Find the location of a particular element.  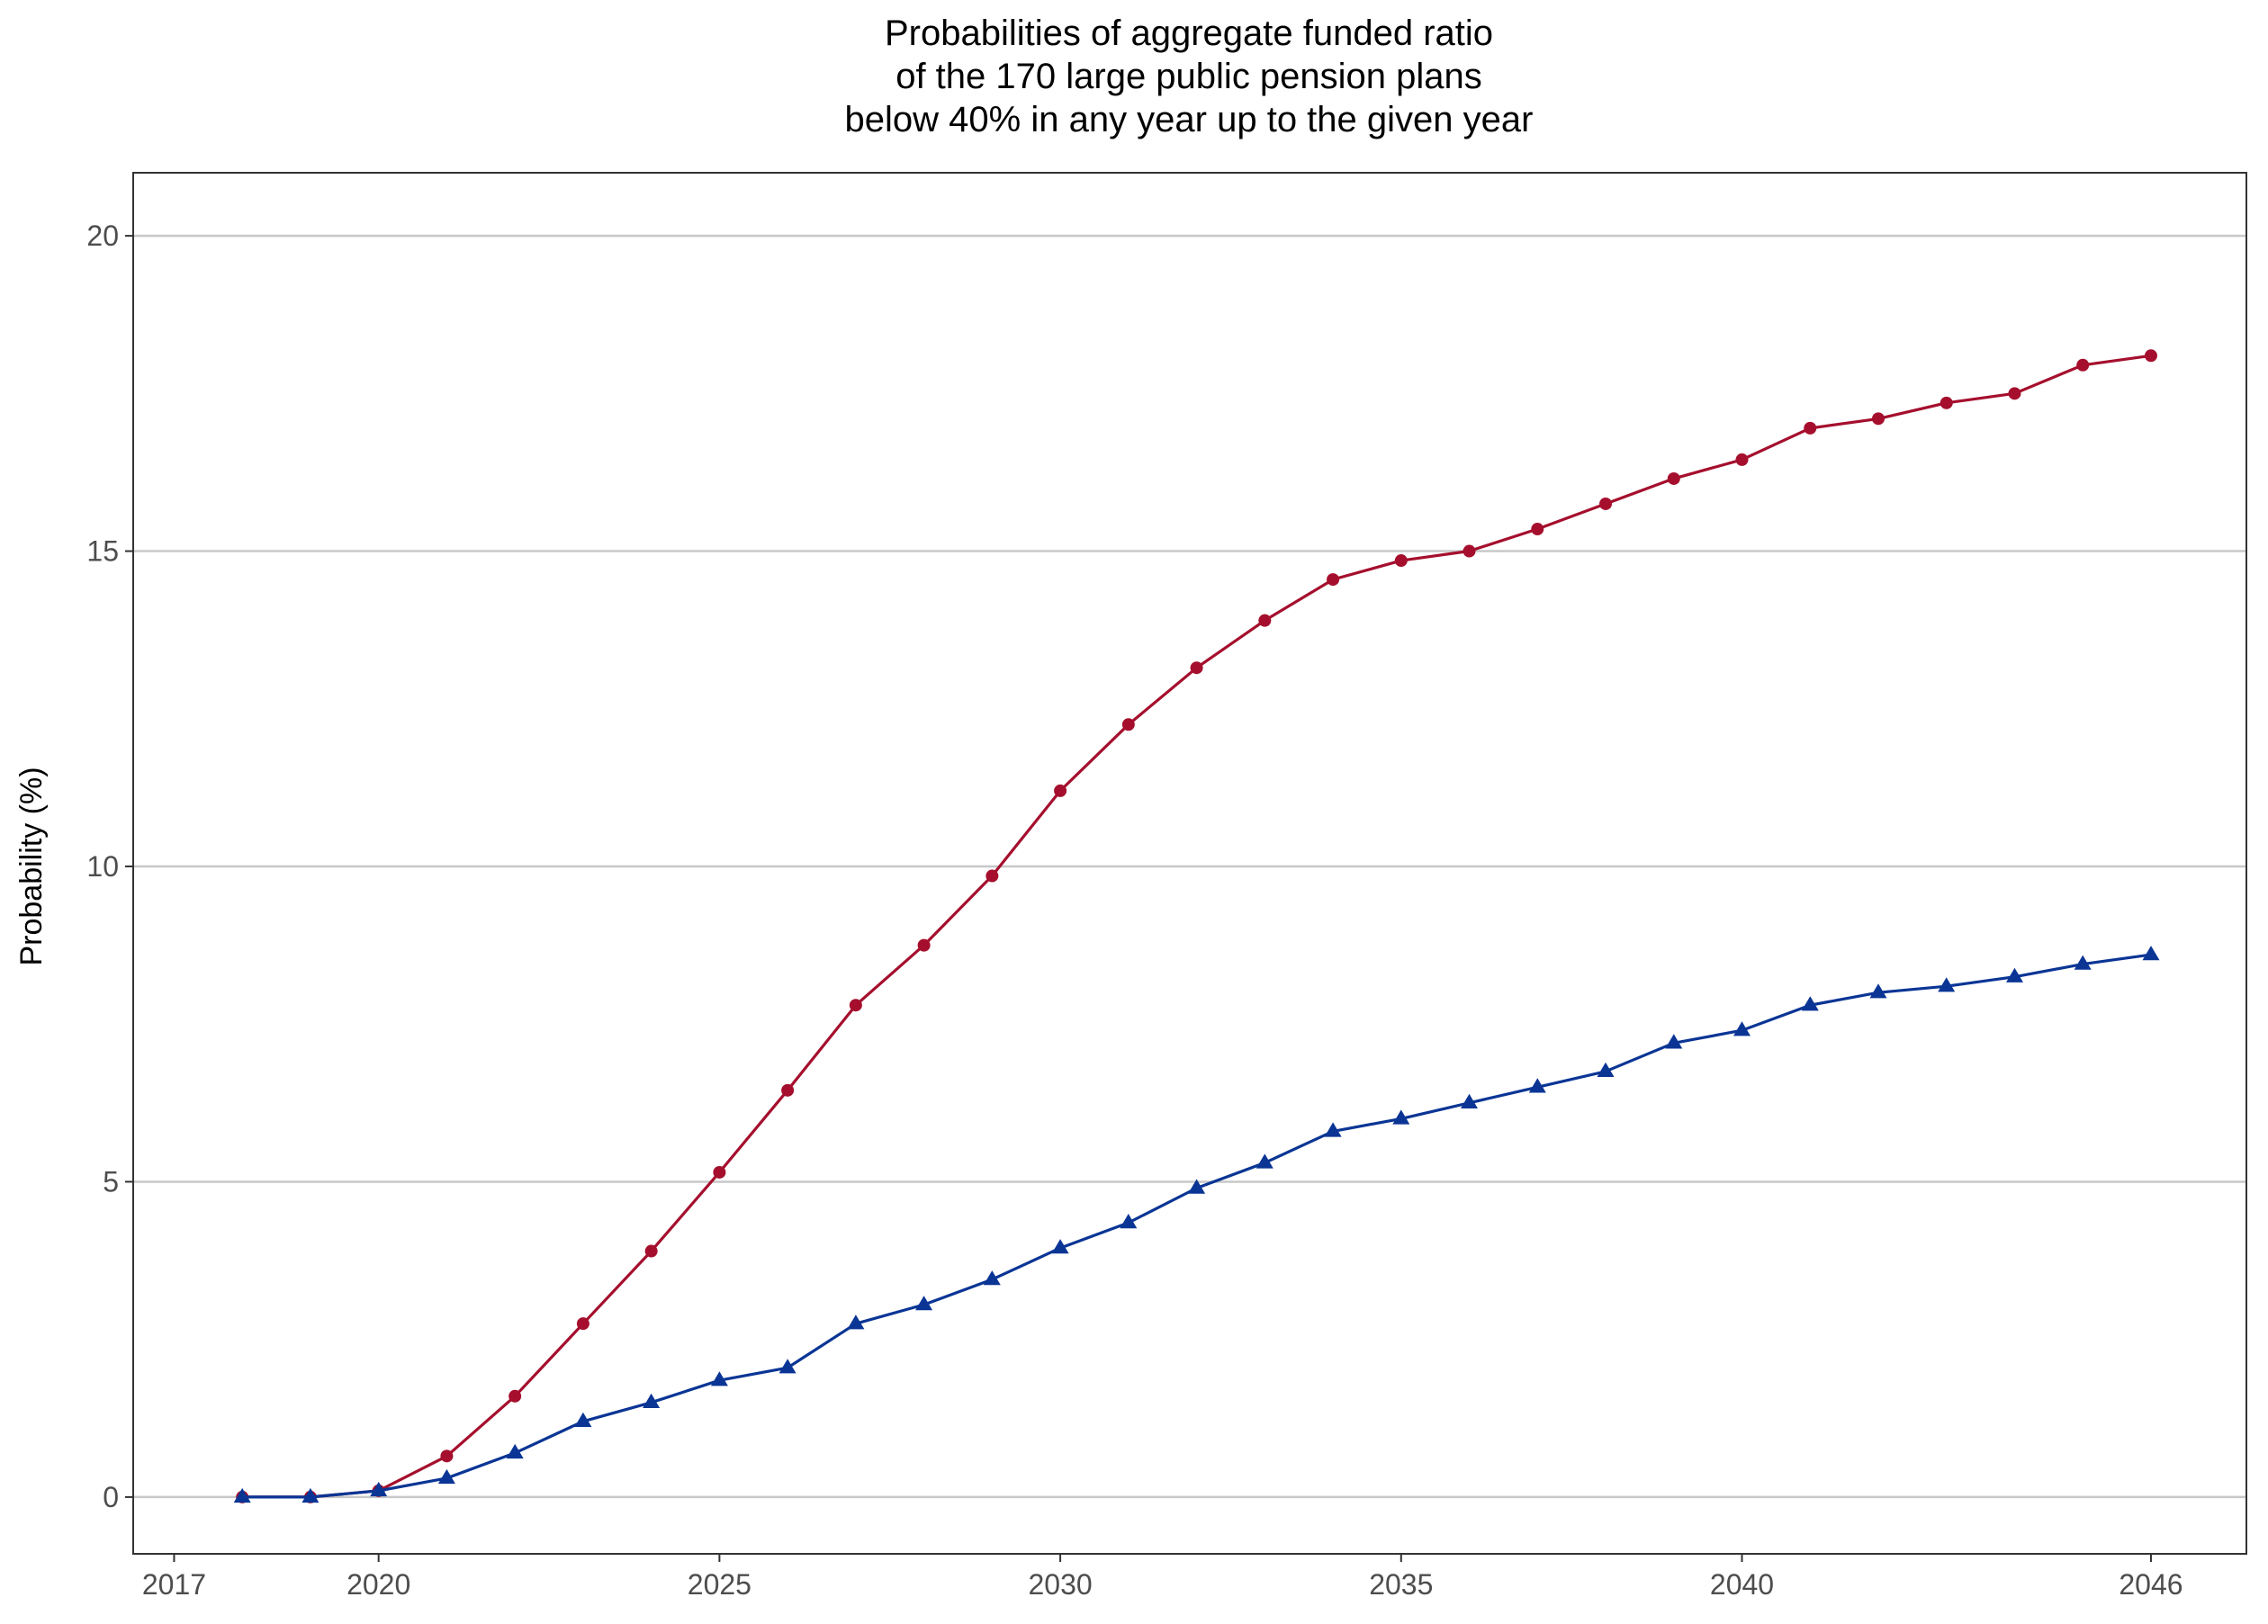

x-tick-label: 2030 is located at coordinates (1060, 1584).